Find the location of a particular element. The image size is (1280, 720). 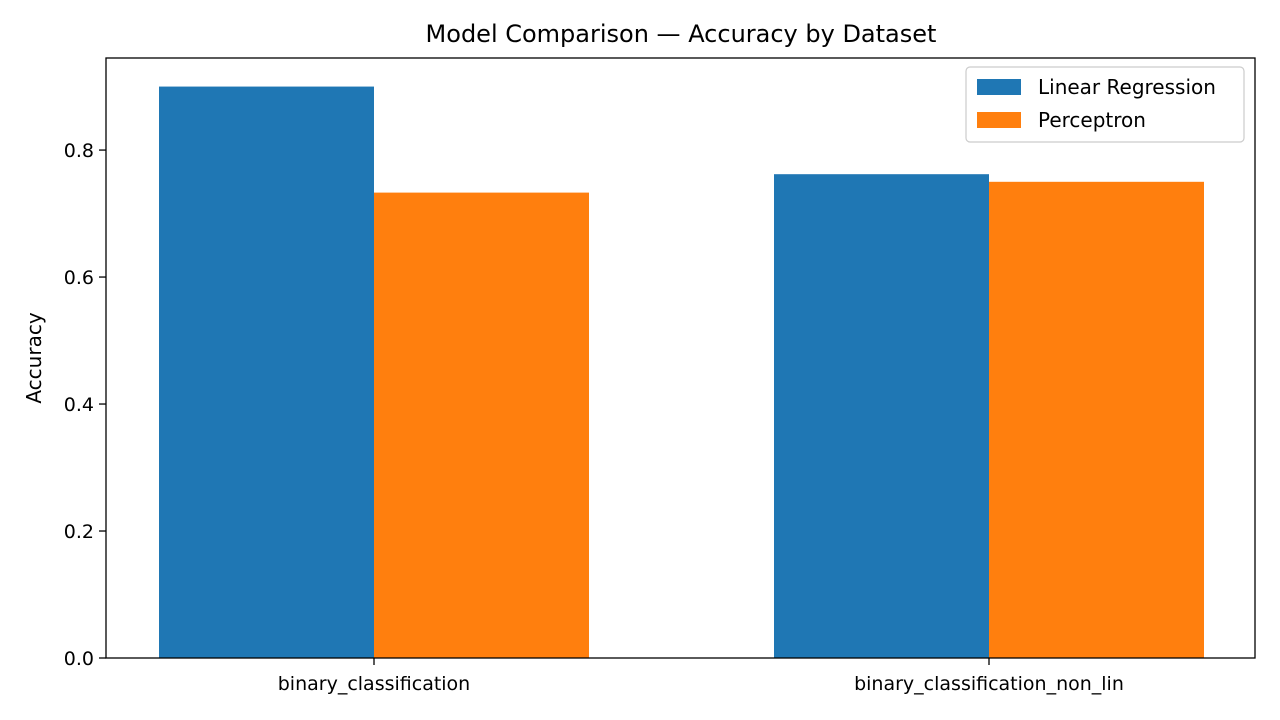

y-tick-label: 0.2 is located at coordinates (79, 532).